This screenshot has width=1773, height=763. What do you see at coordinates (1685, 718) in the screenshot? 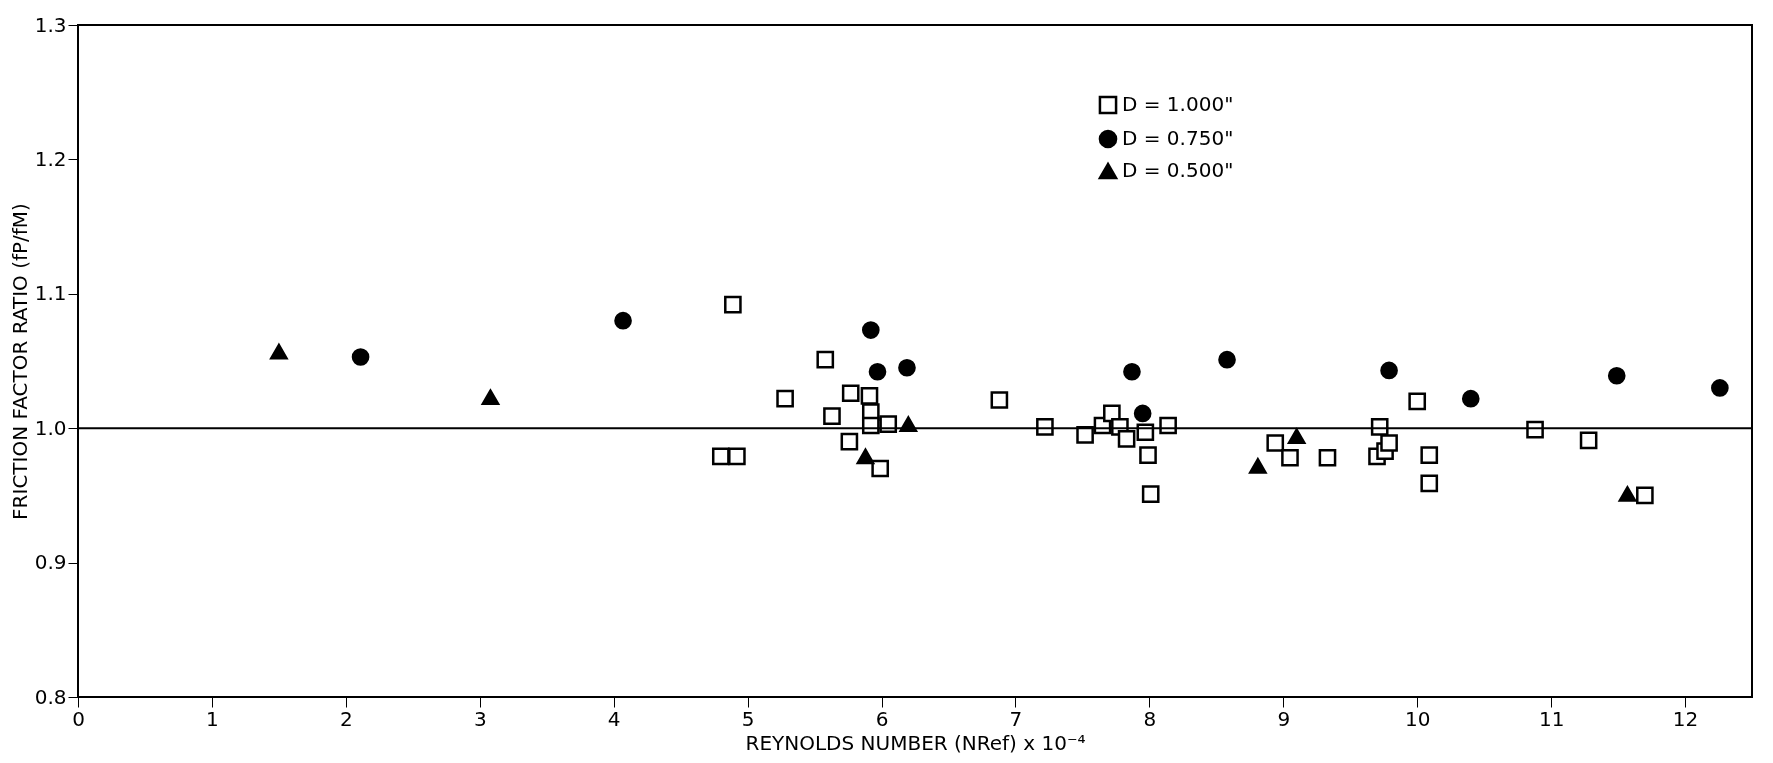
I see `x-tick-label: 12` at bounding box center [1685, 718].